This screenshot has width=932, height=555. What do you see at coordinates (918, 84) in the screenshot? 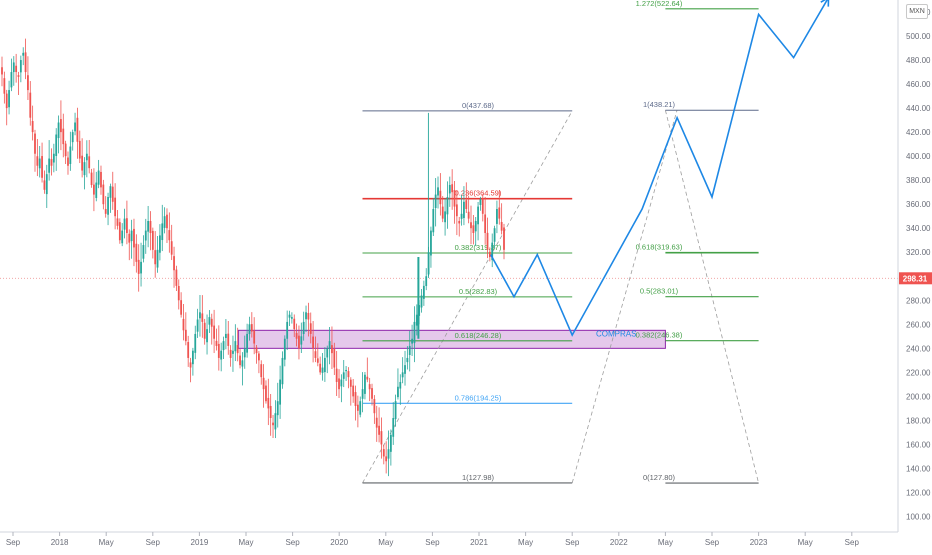
I see `y-tick-label: 460.00` at bounding box center [918, 84].